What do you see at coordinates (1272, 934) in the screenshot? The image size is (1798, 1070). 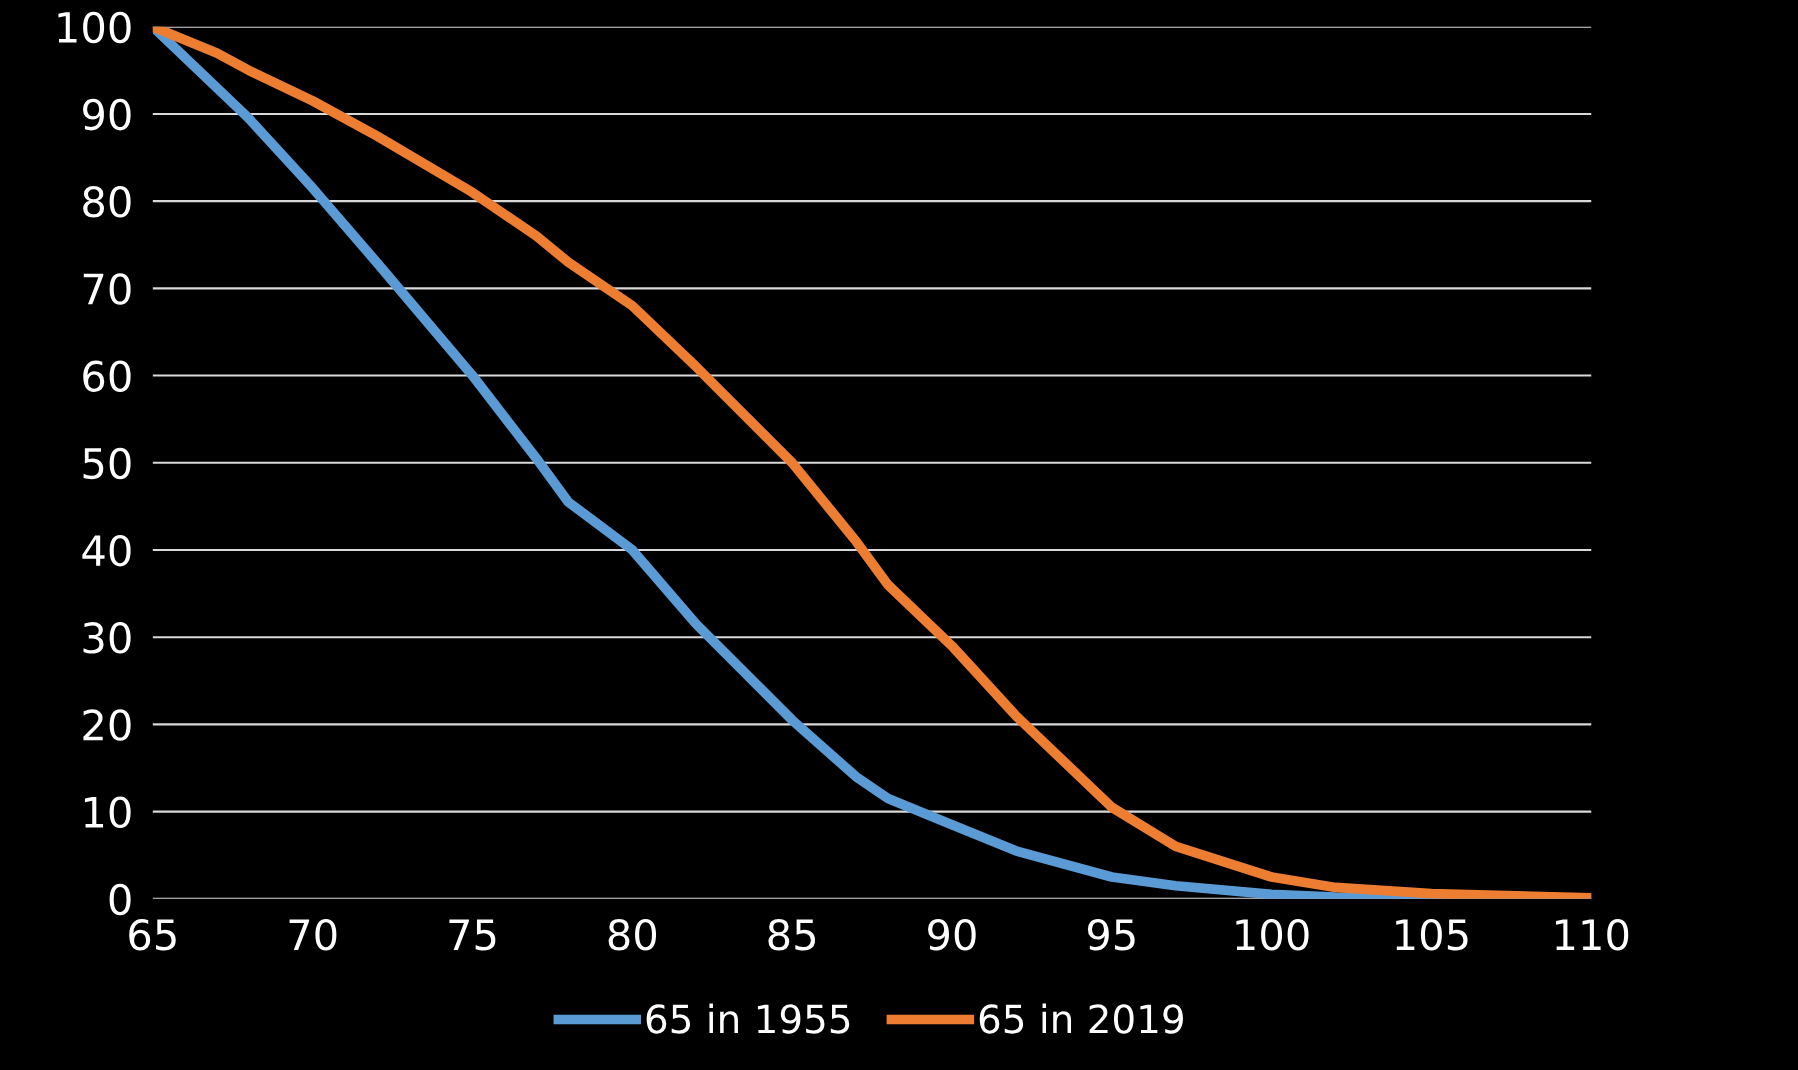 I see `x-tick-label: 100` at bounding box center [1272, 934].